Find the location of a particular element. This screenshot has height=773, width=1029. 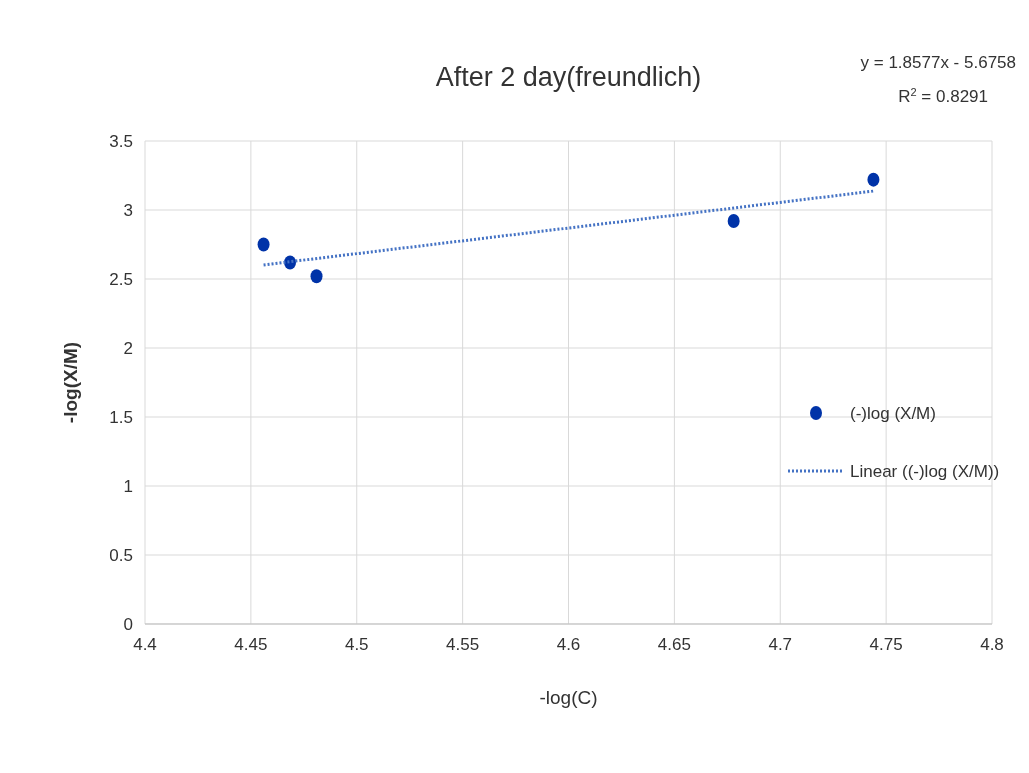

y-tick-label: 2.5 is located at coordinates (121, 279).